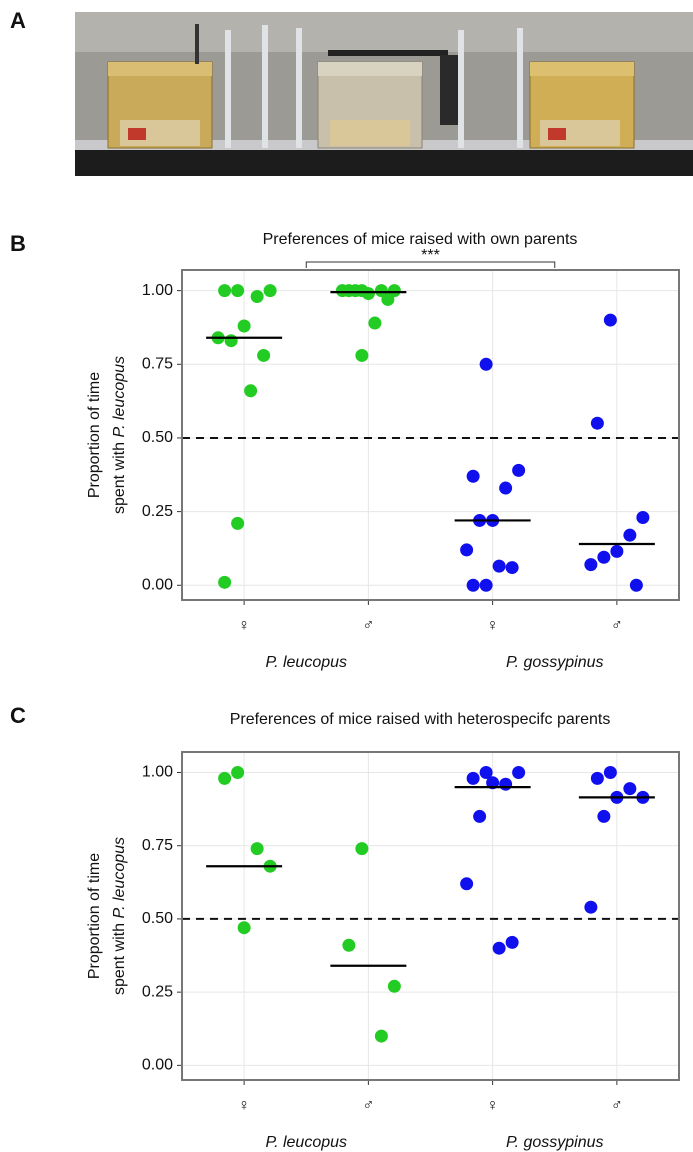 The height and width of the screenshot is (1152, 693). Describe the element at coordinates (384, 94) in the screenshot. I see `photo` at that location.